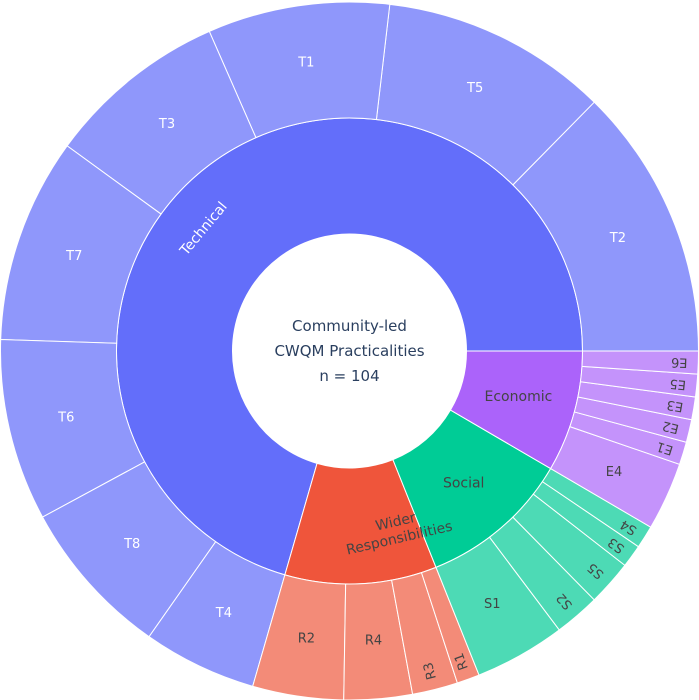  What do you see at coordinates (306, 638) in the screenshot?
I see `outer-label-r2: R2` at bounding box center [306, 638].